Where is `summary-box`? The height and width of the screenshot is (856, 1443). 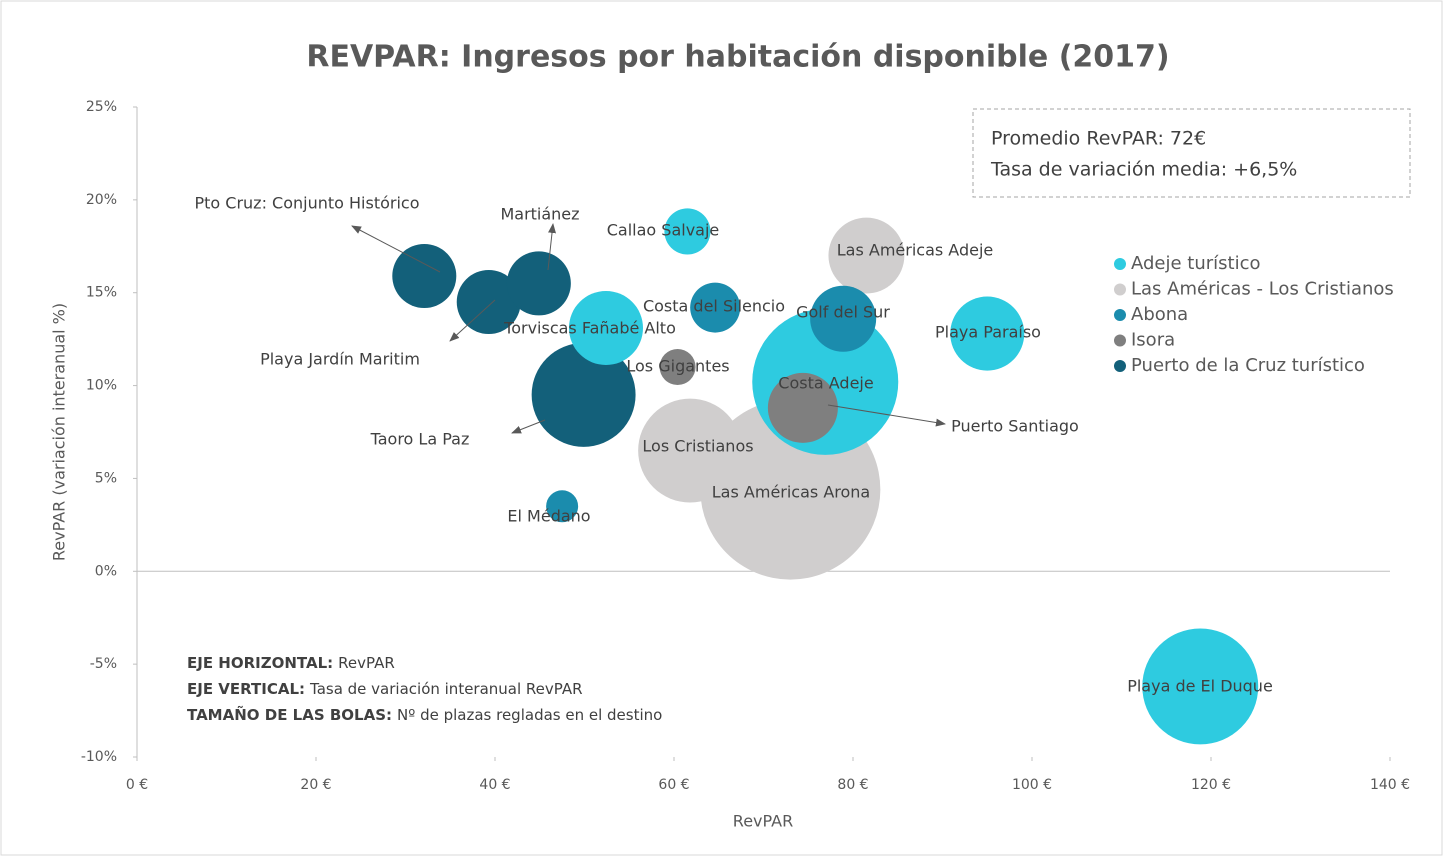 summary-box is located at coordinates (1191, 153).